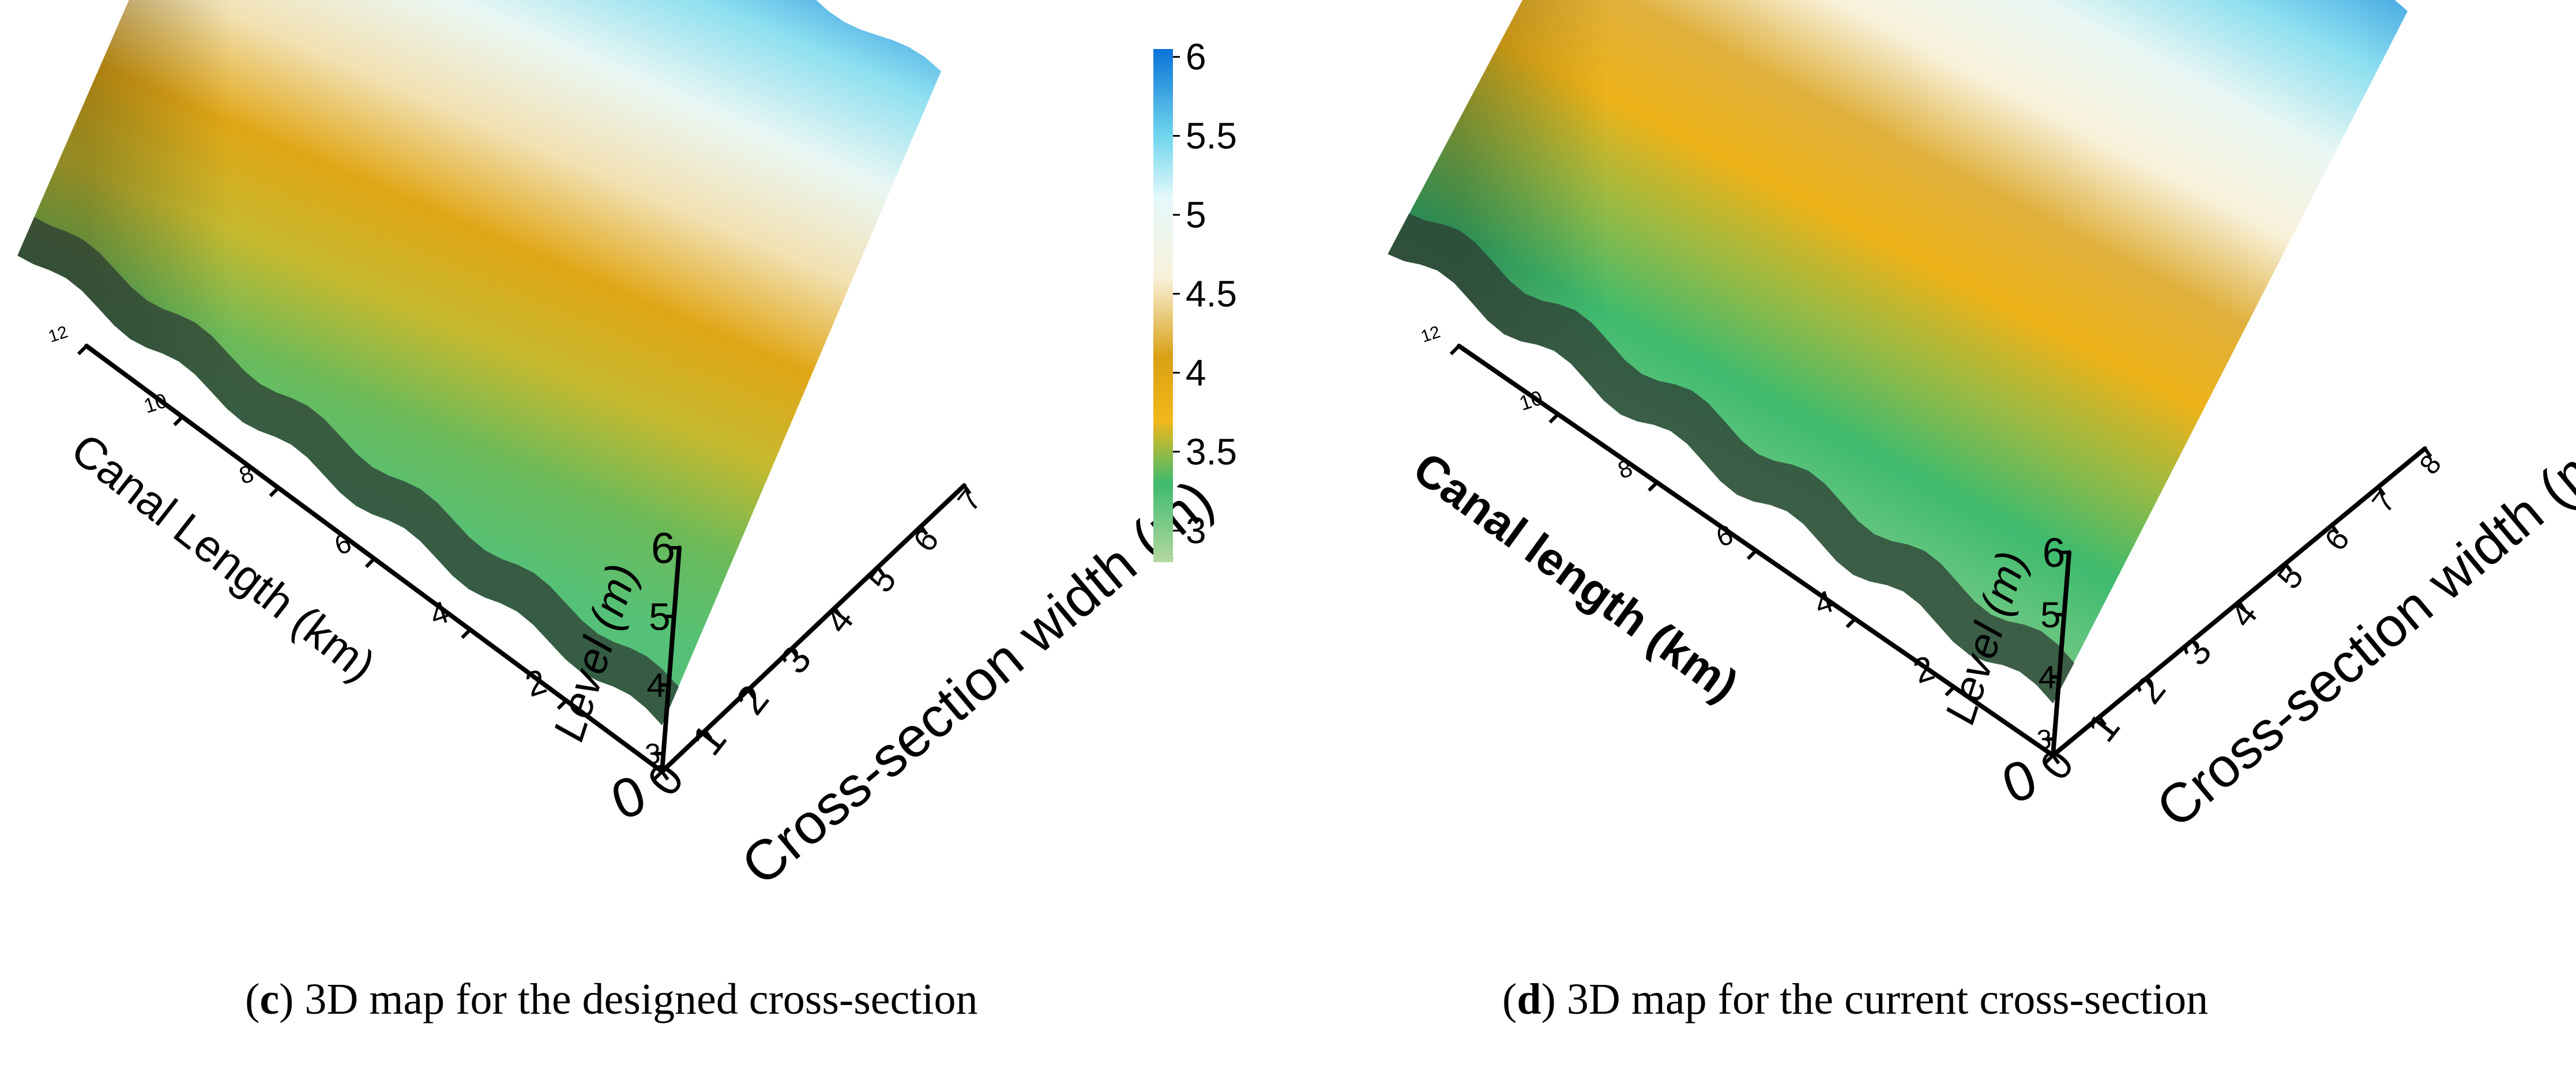 This screenshot has width=2576, height=1065. I want to click on surface-edge-d, so click(1730, 458).